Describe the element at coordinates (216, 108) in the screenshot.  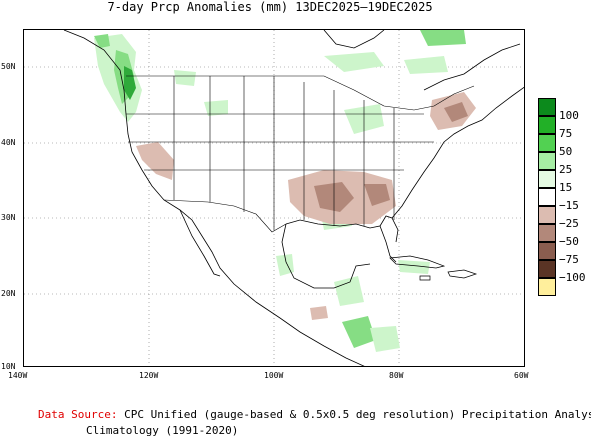
I see `wet-montana` at that location.